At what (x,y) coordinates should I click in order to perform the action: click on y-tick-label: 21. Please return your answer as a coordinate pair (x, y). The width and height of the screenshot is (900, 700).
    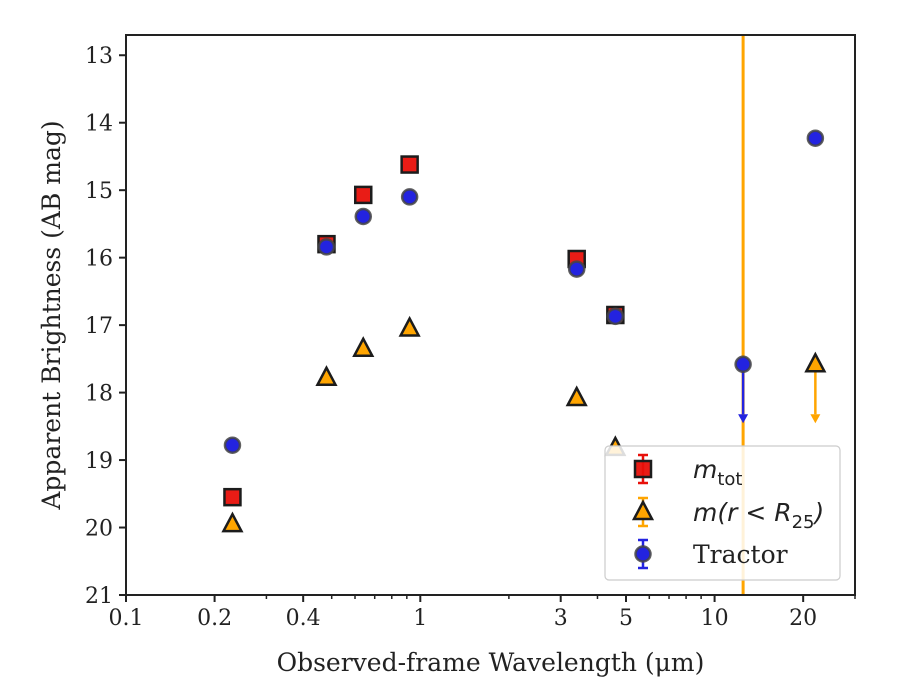
    Looking at the image, I should click on (99, 596).